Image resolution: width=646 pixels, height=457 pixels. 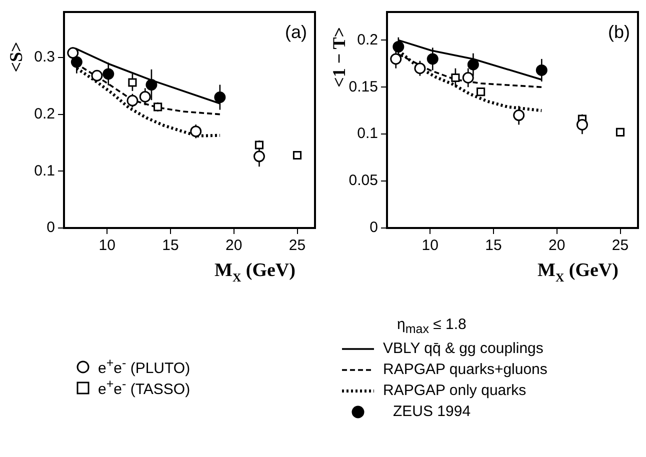 What do you see at coordinates (363, 181) in the screenshot?
I see `y-tick-label: 0.05` at bounding box center [363, 181].